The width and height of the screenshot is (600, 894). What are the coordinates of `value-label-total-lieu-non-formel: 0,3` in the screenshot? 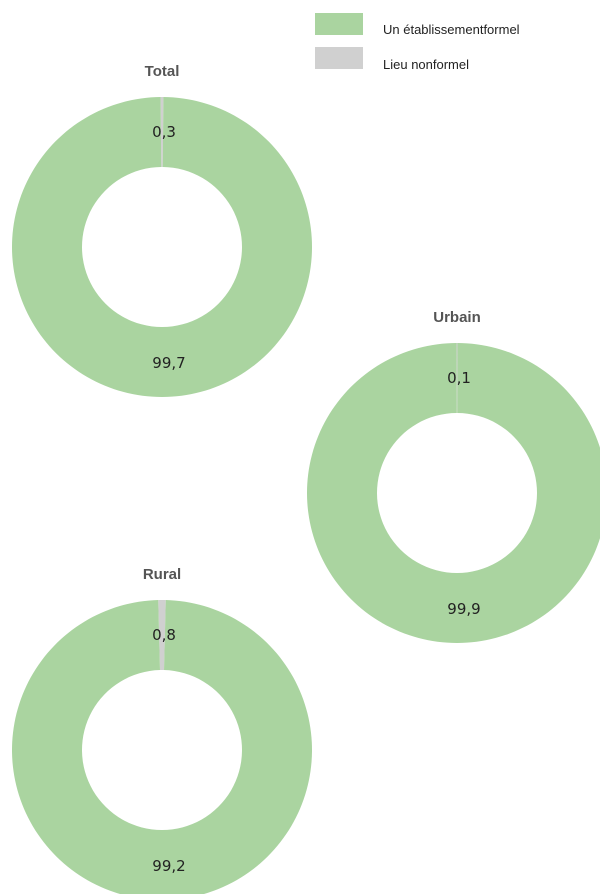 It's located at (164, 132).